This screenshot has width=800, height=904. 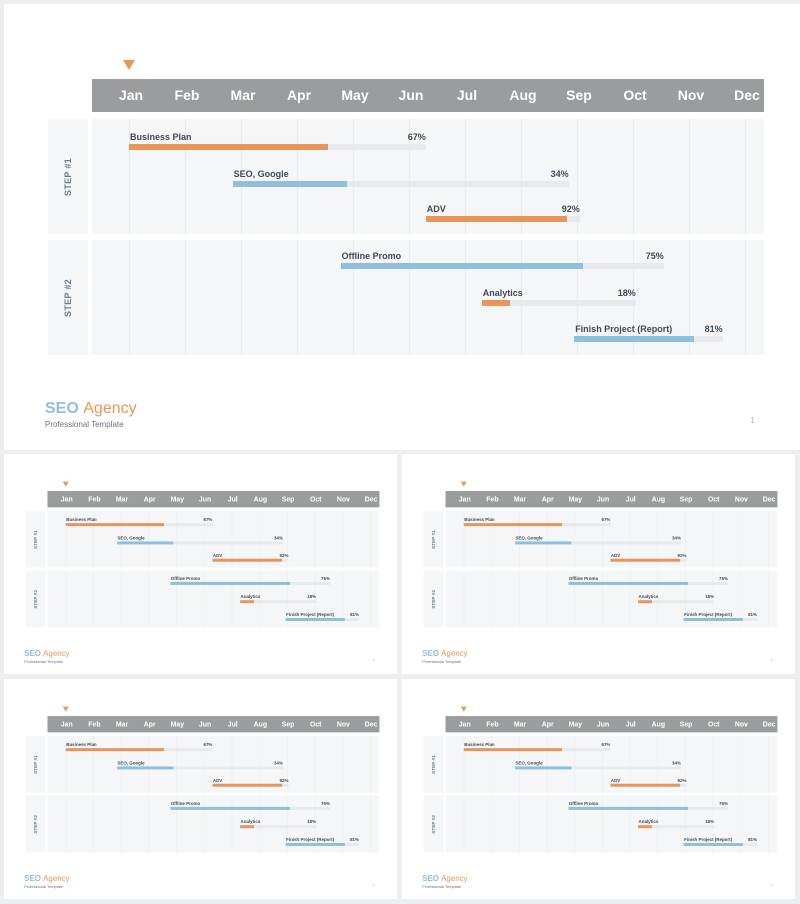 I want to click on page-number: 1, so click(x=373, y=884).